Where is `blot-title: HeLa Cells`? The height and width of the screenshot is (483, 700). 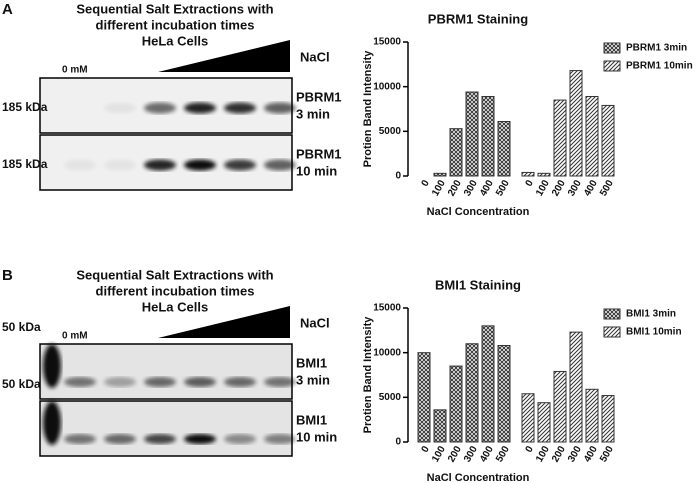 blot-title: HeLa Cells is located at coordinates (175, 40).